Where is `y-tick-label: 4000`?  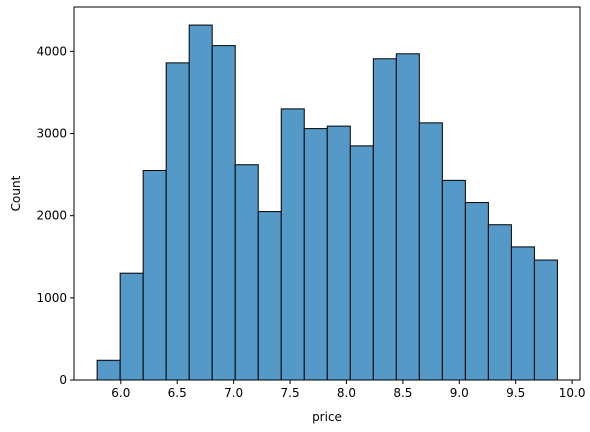
y-tick-label: 4000 is located at coordinates (51, 51).